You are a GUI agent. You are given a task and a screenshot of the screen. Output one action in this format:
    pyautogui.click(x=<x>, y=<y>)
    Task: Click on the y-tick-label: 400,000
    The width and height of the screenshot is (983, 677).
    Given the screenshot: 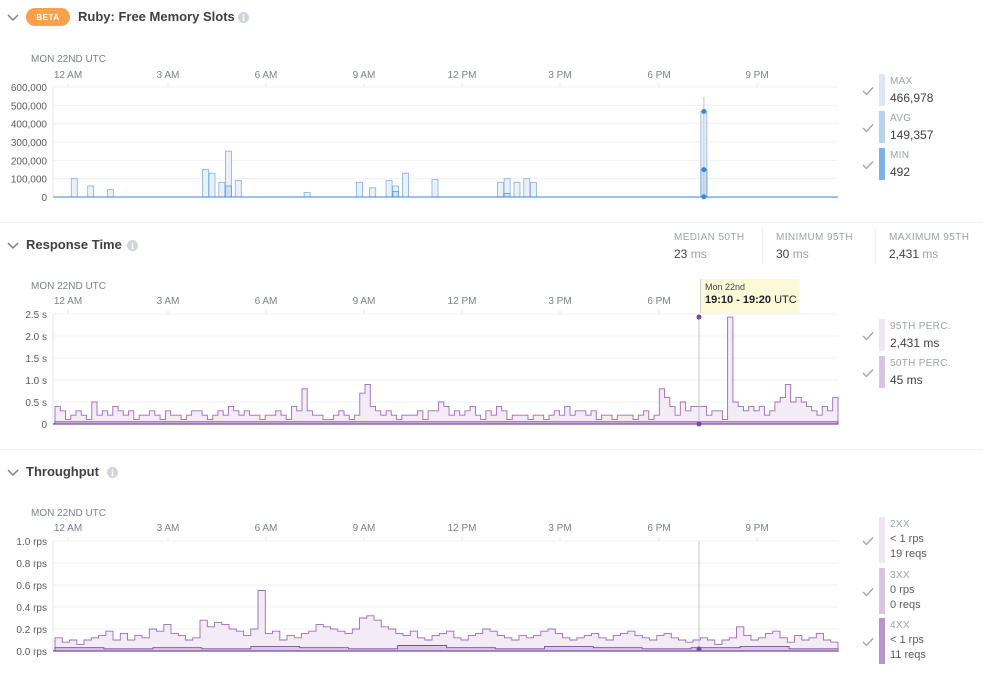 What is the action you would take?
    pyautogui.click(x=29, y=125)
    